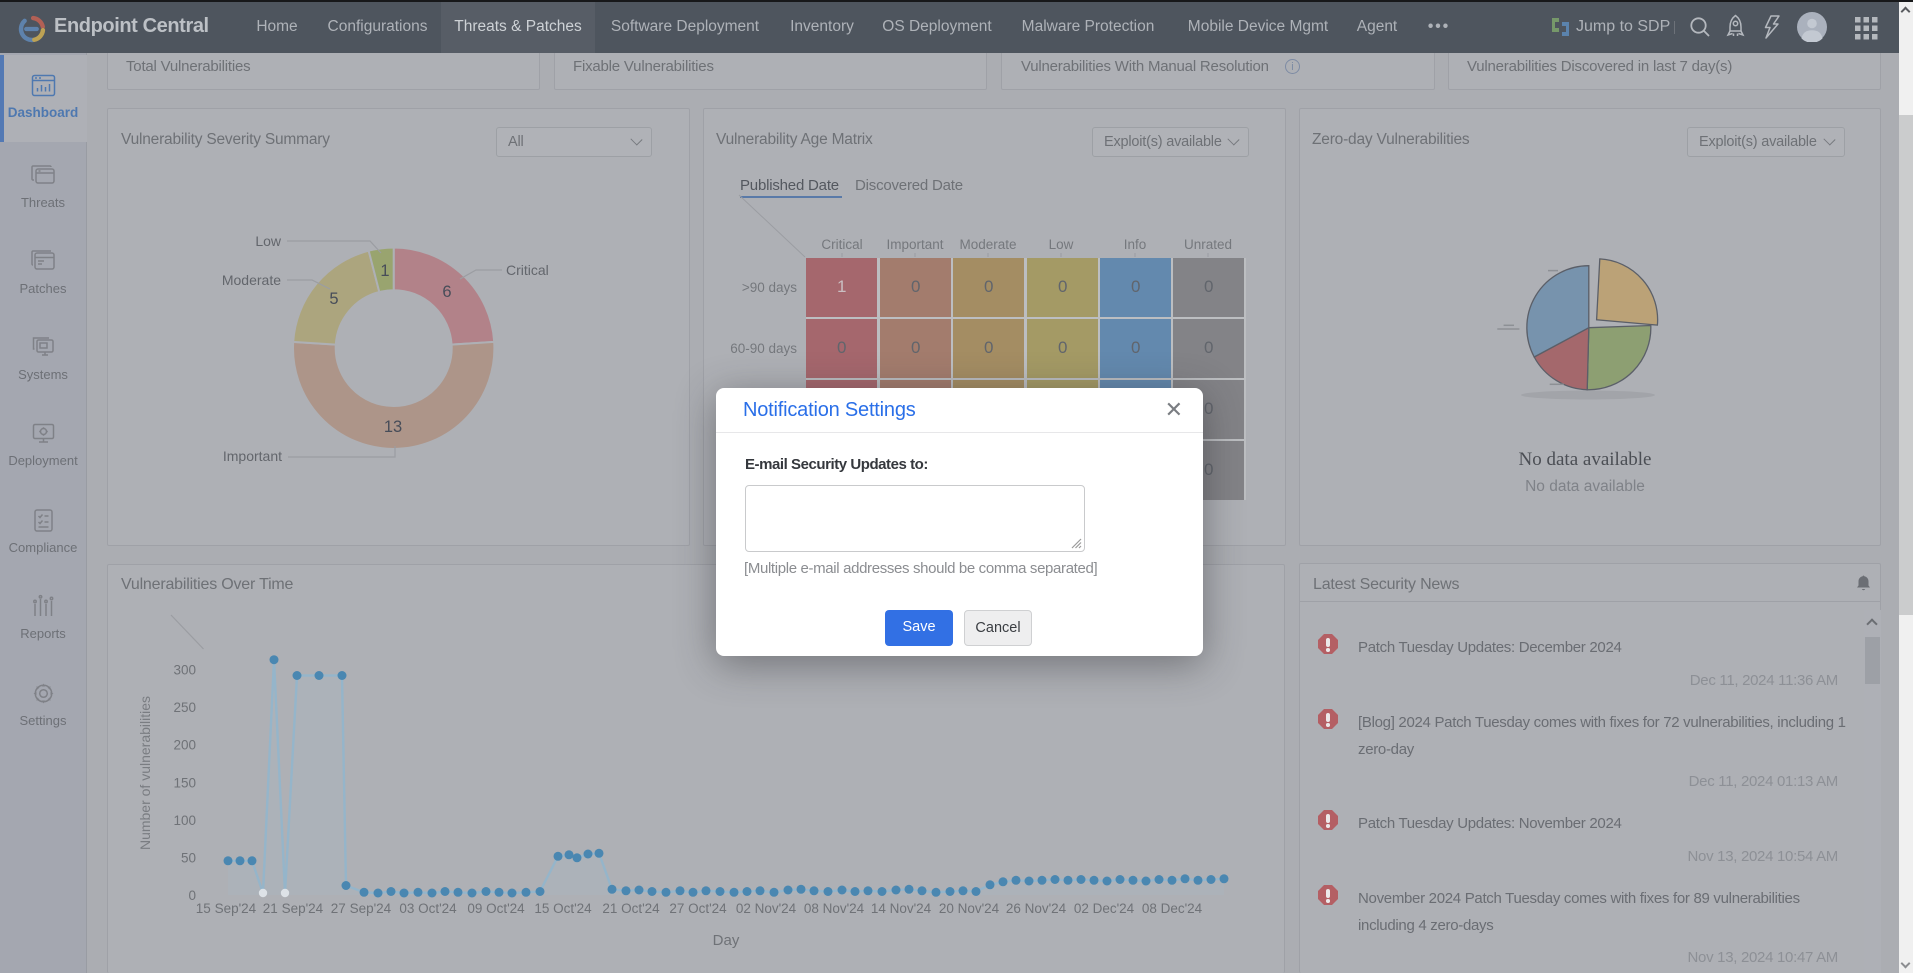 This screenshot has height=973, width=1913. Describe the element at coordinates (384, 271) in the screenshot. I see `svg-text: 1` at that location.